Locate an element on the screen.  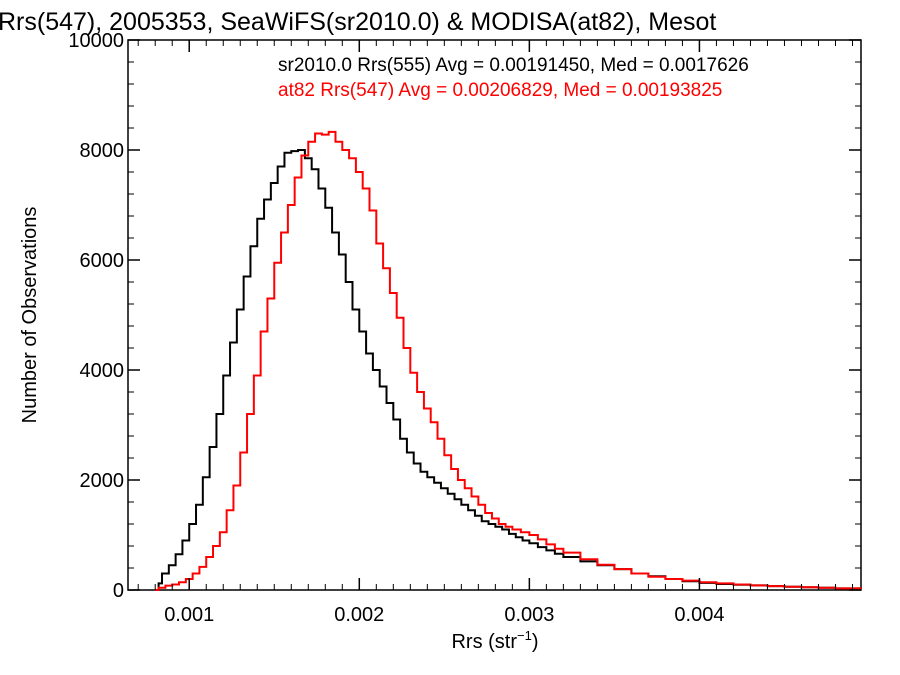
y-tick-label: 6000 is located at coordinates (102, 261).